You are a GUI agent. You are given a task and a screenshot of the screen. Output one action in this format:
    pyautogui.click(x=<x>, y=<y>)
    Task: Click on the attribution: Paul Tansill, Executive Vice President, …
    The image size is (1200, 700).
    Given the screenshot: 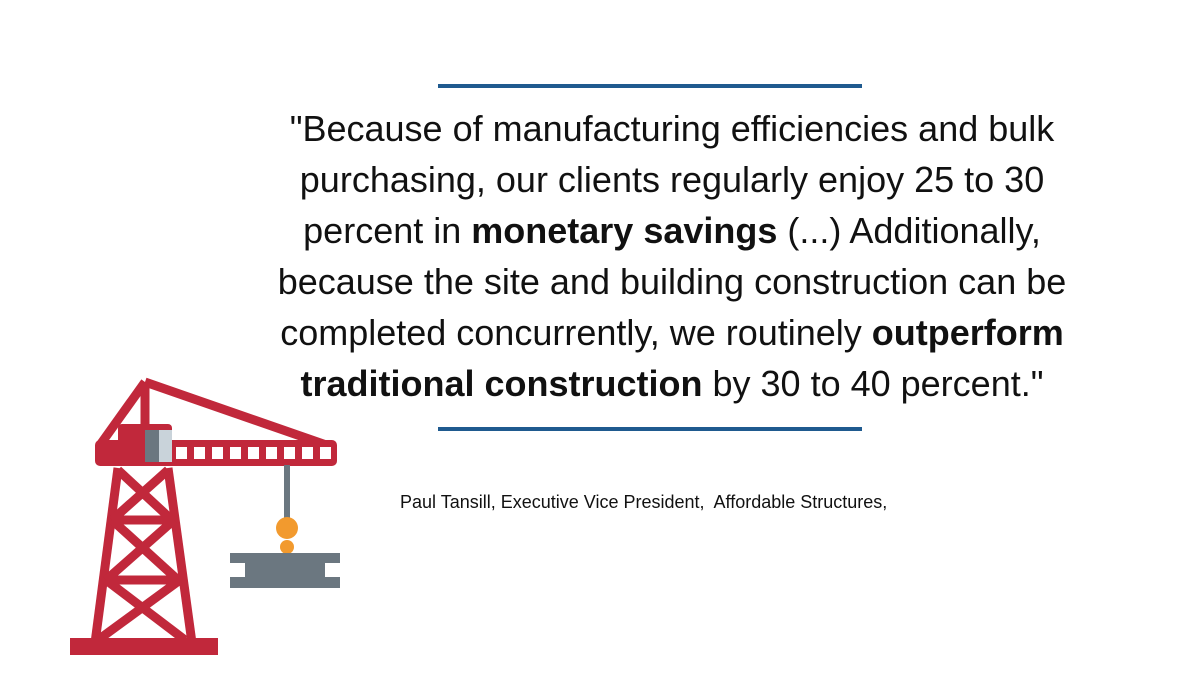 What is the action you would take?
    pyautogui.click(x=644, y=502)
    